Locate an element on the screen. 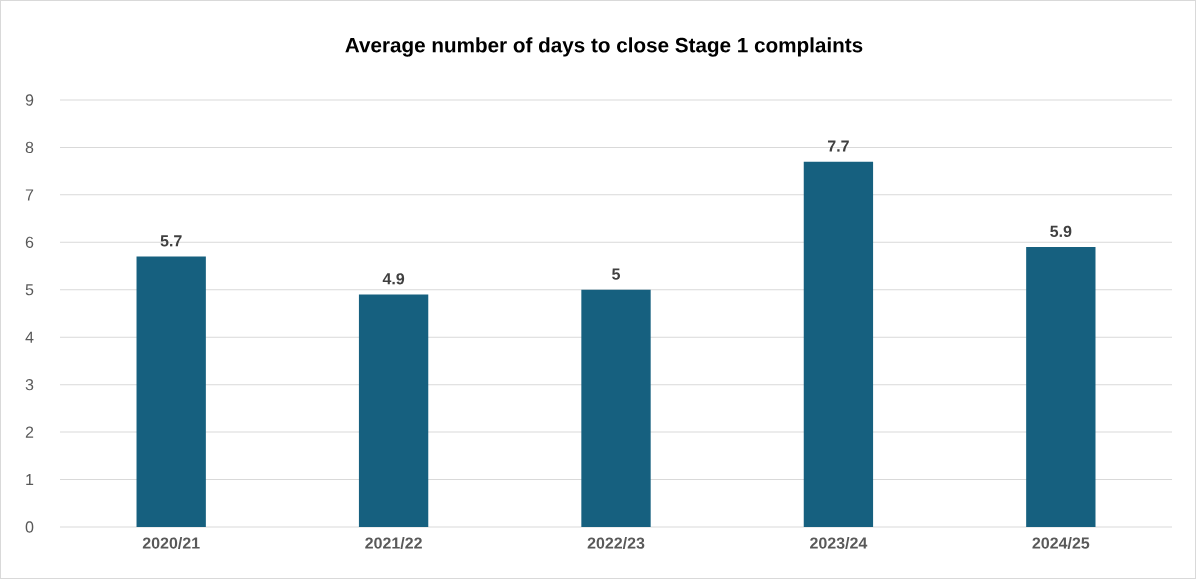  data-label: 7.7 is located at coordinates (838, 146).